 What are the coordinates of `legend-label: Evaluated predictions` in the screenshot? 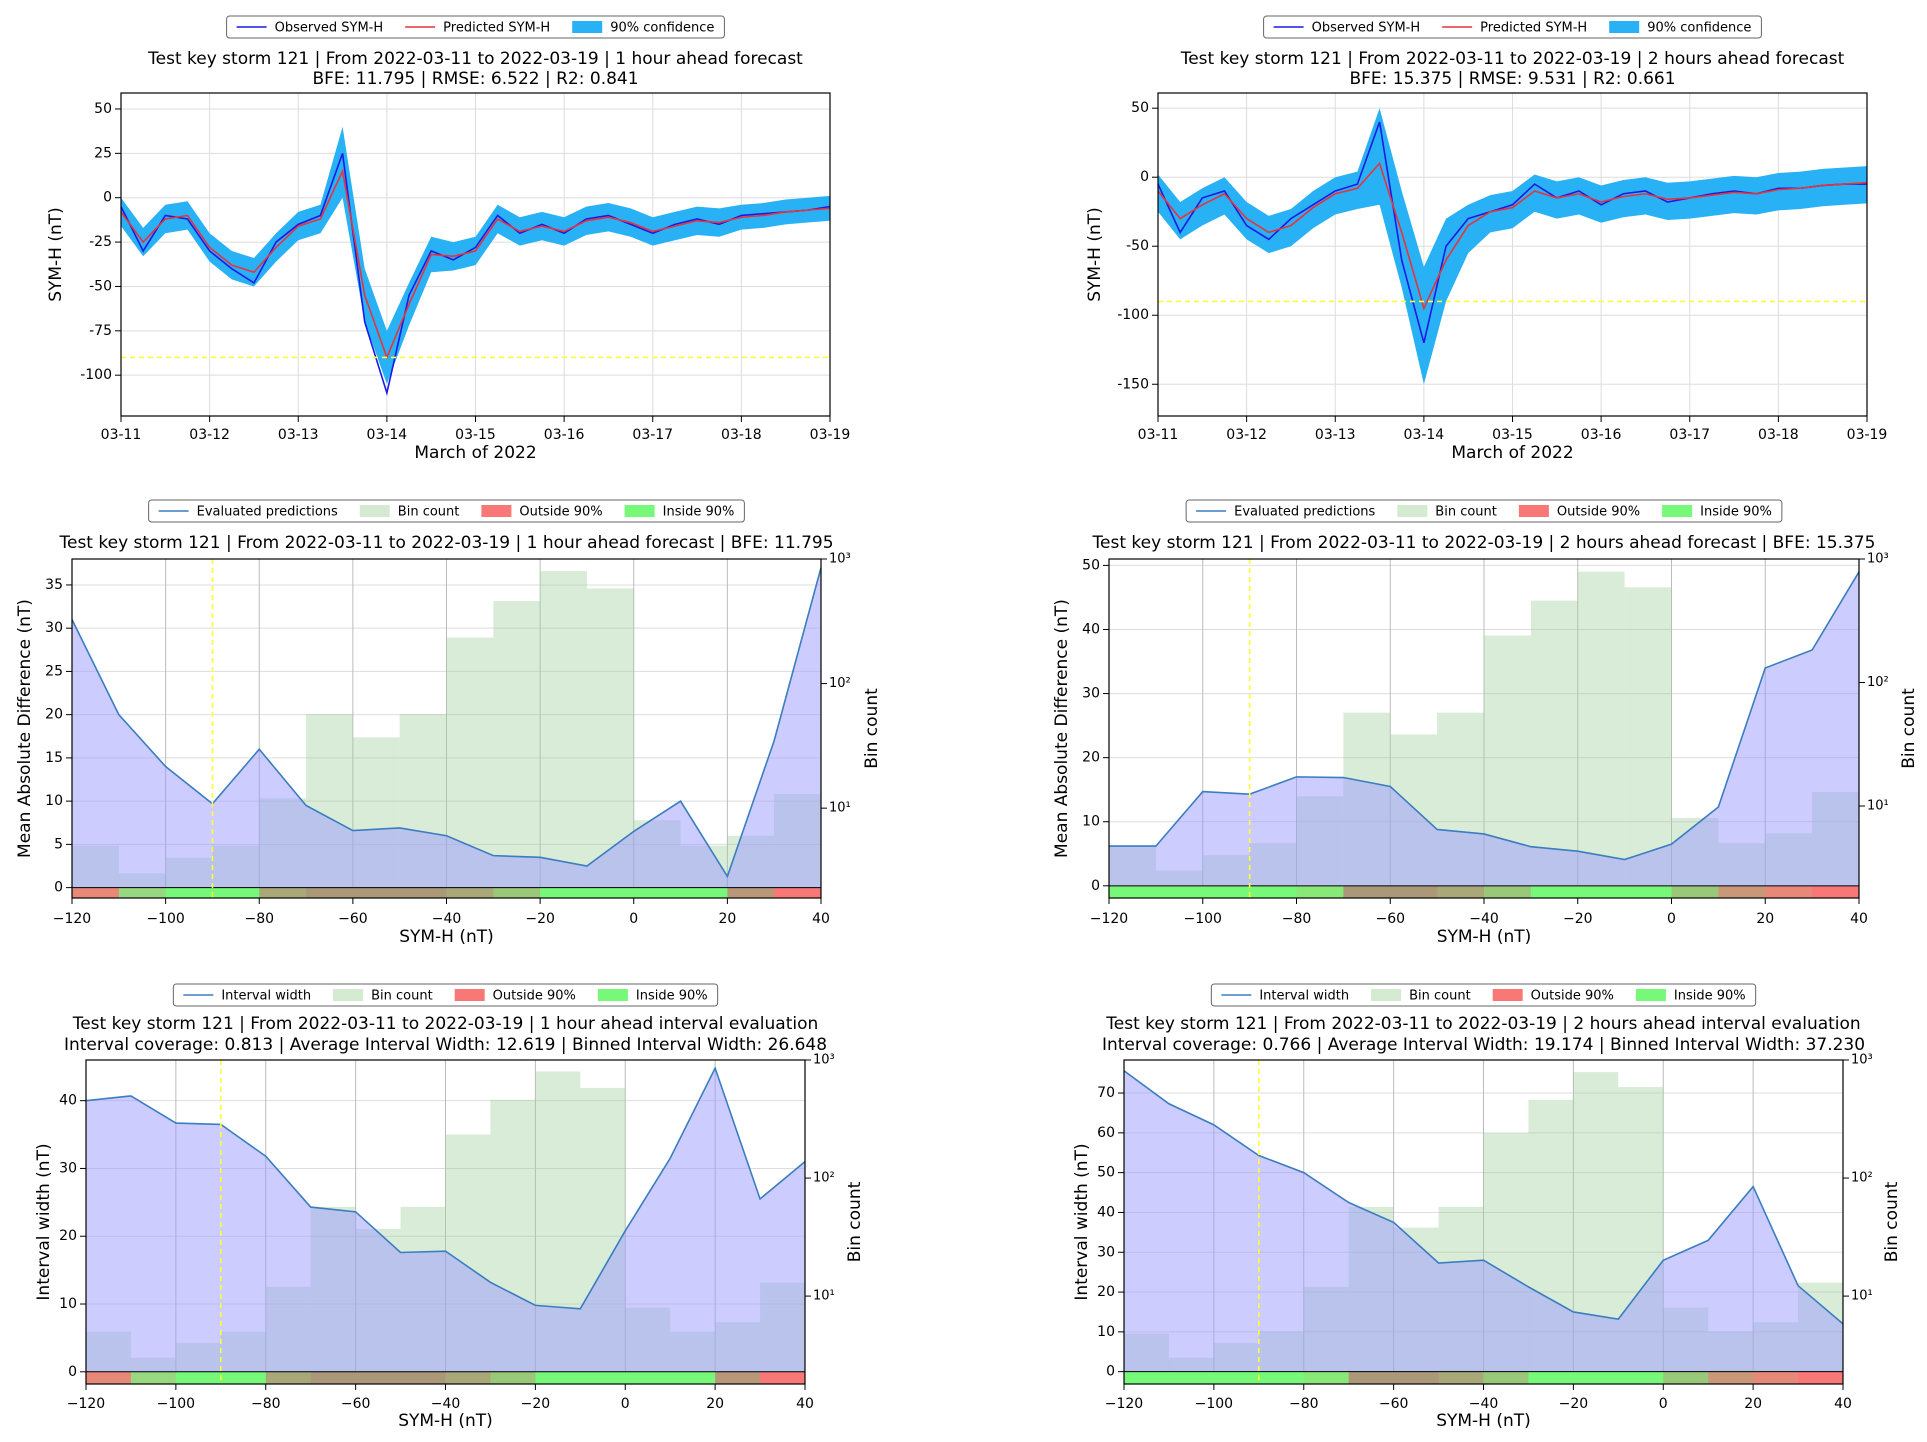 It's located at (267, 512).